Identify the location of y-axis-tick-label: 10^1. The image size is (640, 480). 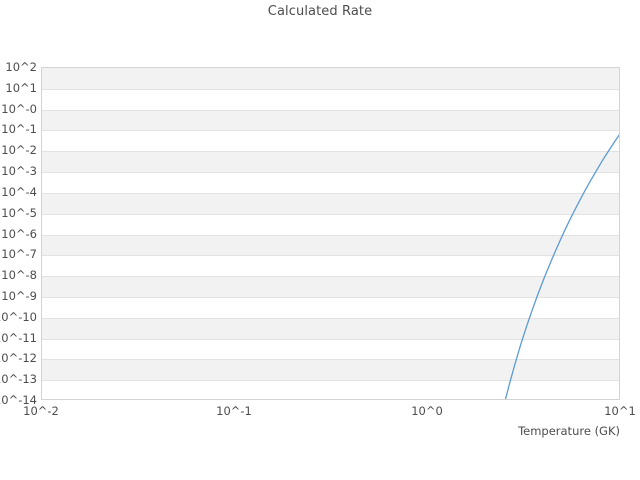
(21, 87).